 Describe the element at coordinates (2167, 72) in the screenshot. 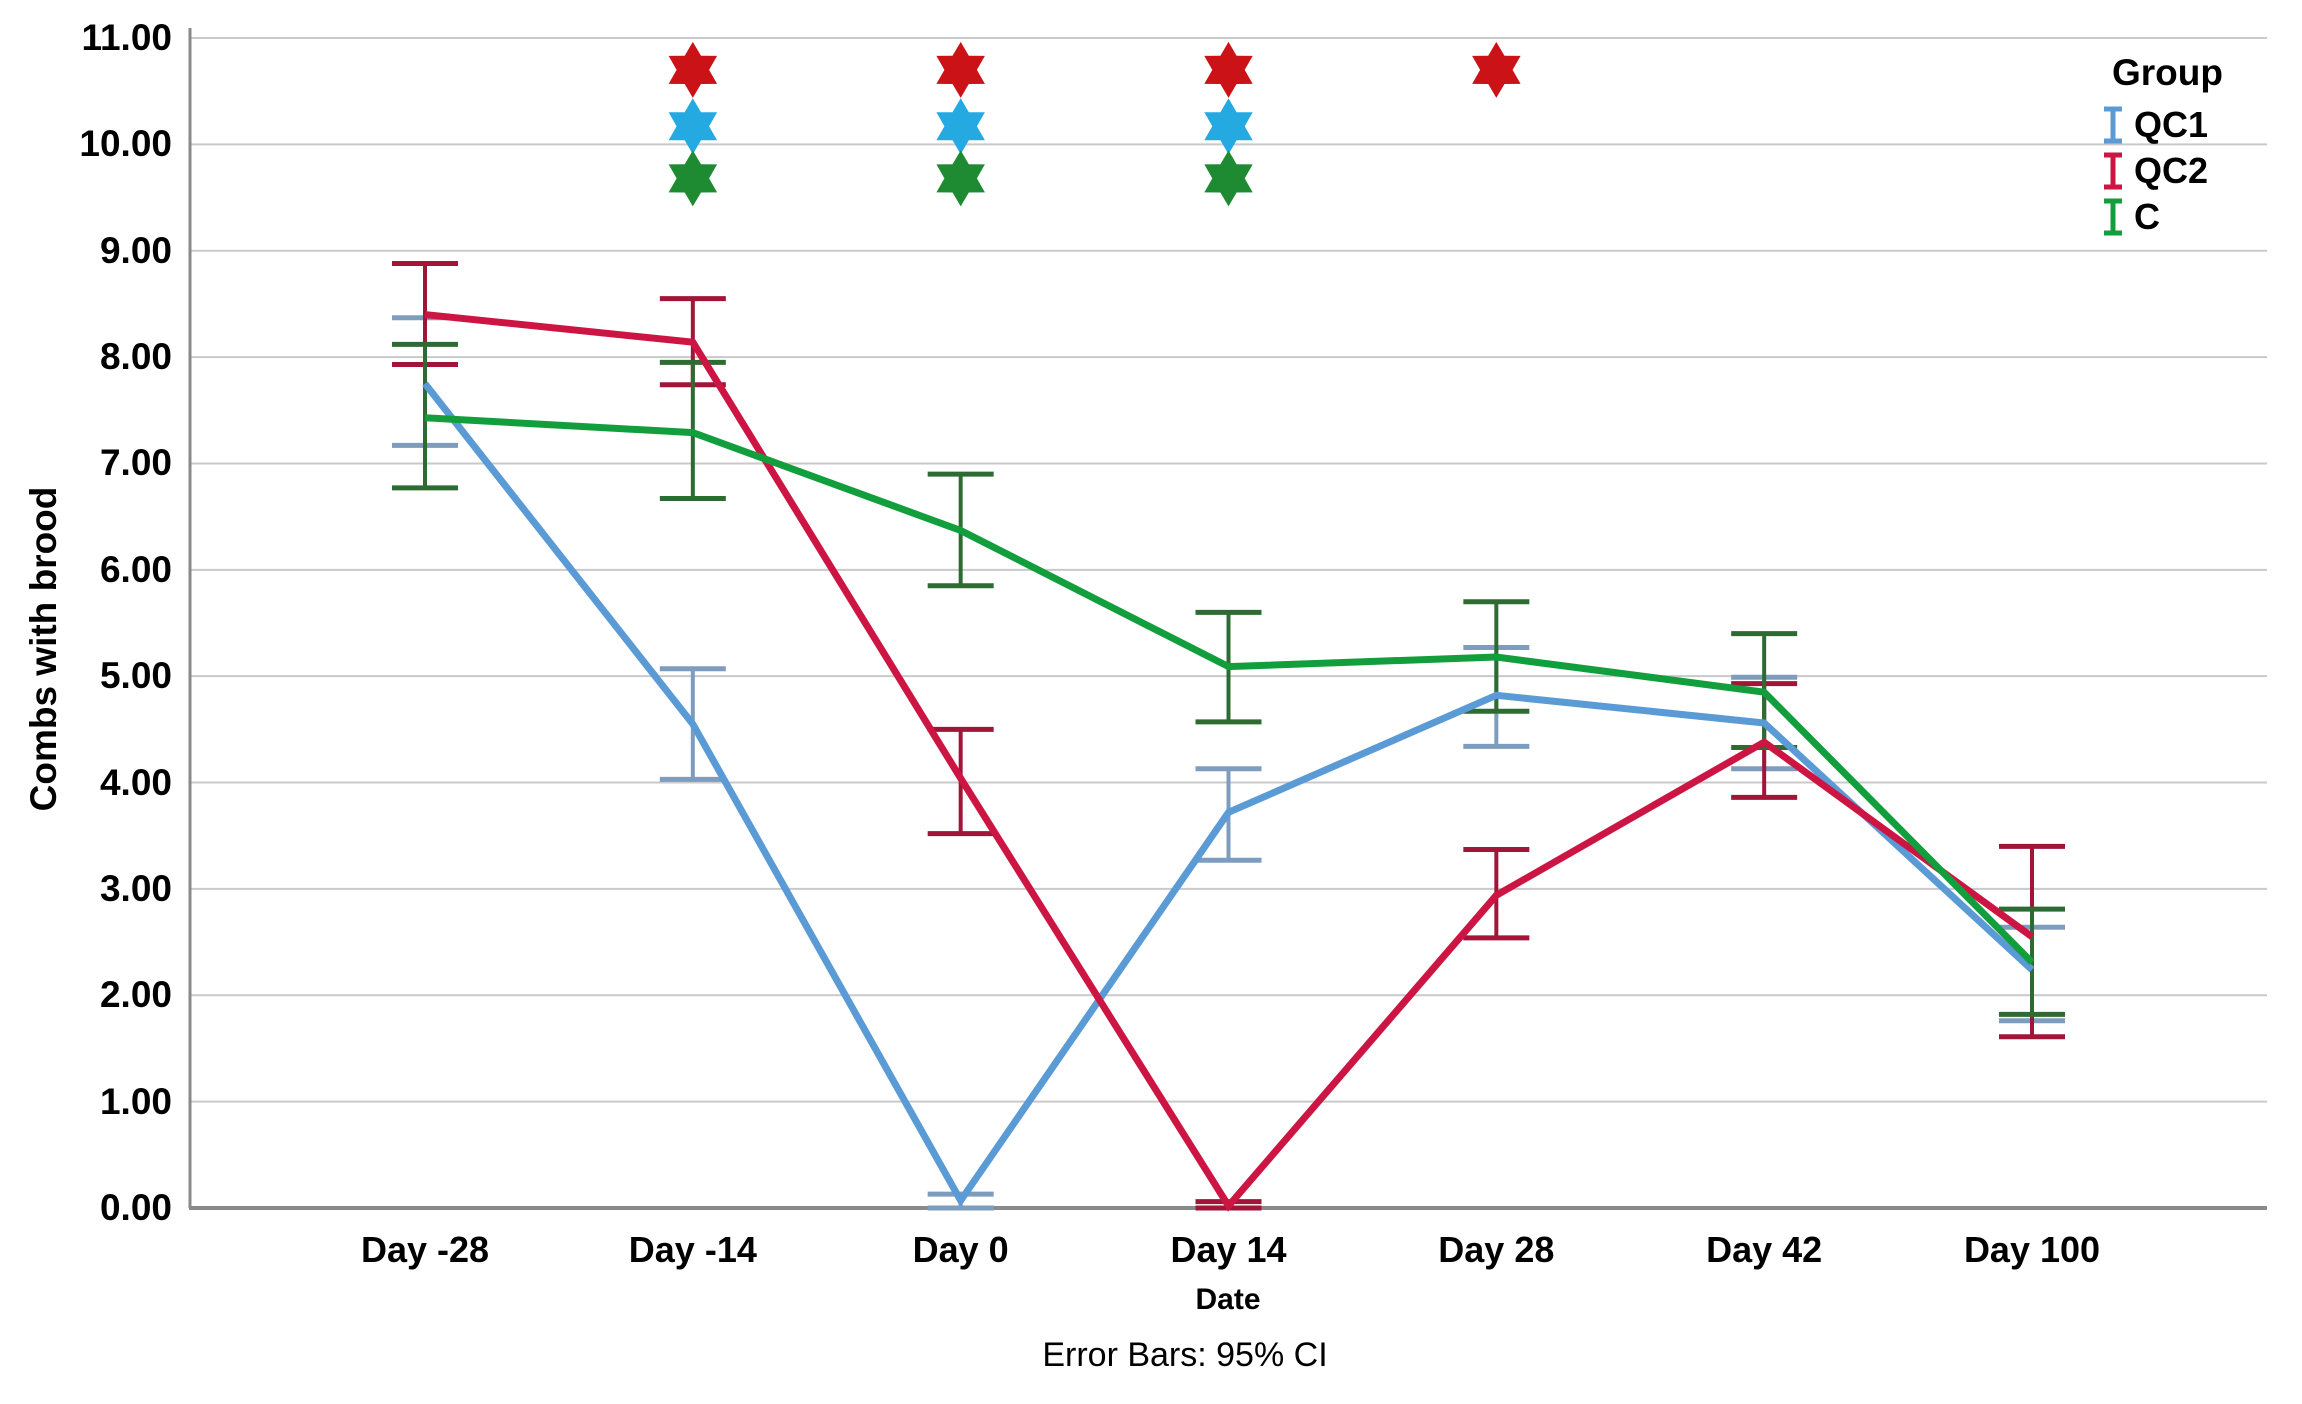

I see `legend-title: Group` at that location.